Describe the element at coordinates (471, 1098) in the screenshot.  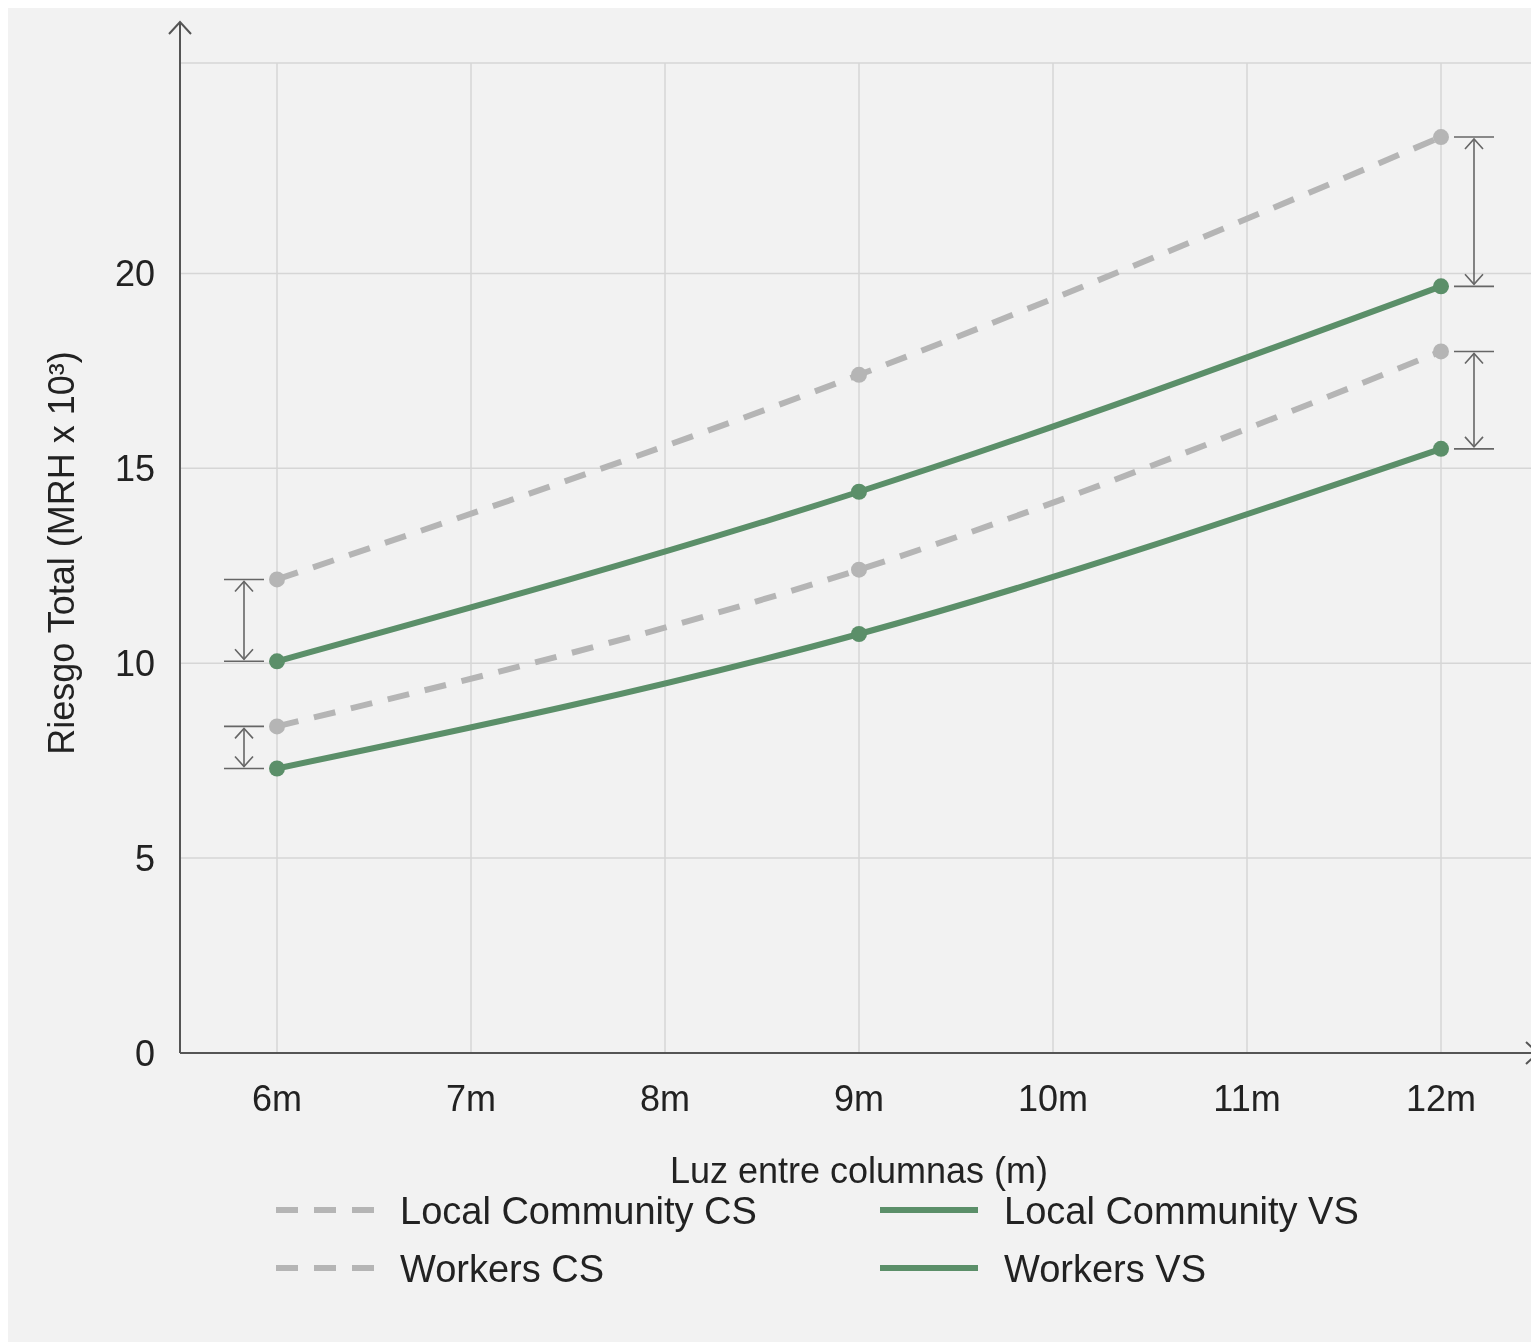
I see `x-tick-label: 7m` at that location.